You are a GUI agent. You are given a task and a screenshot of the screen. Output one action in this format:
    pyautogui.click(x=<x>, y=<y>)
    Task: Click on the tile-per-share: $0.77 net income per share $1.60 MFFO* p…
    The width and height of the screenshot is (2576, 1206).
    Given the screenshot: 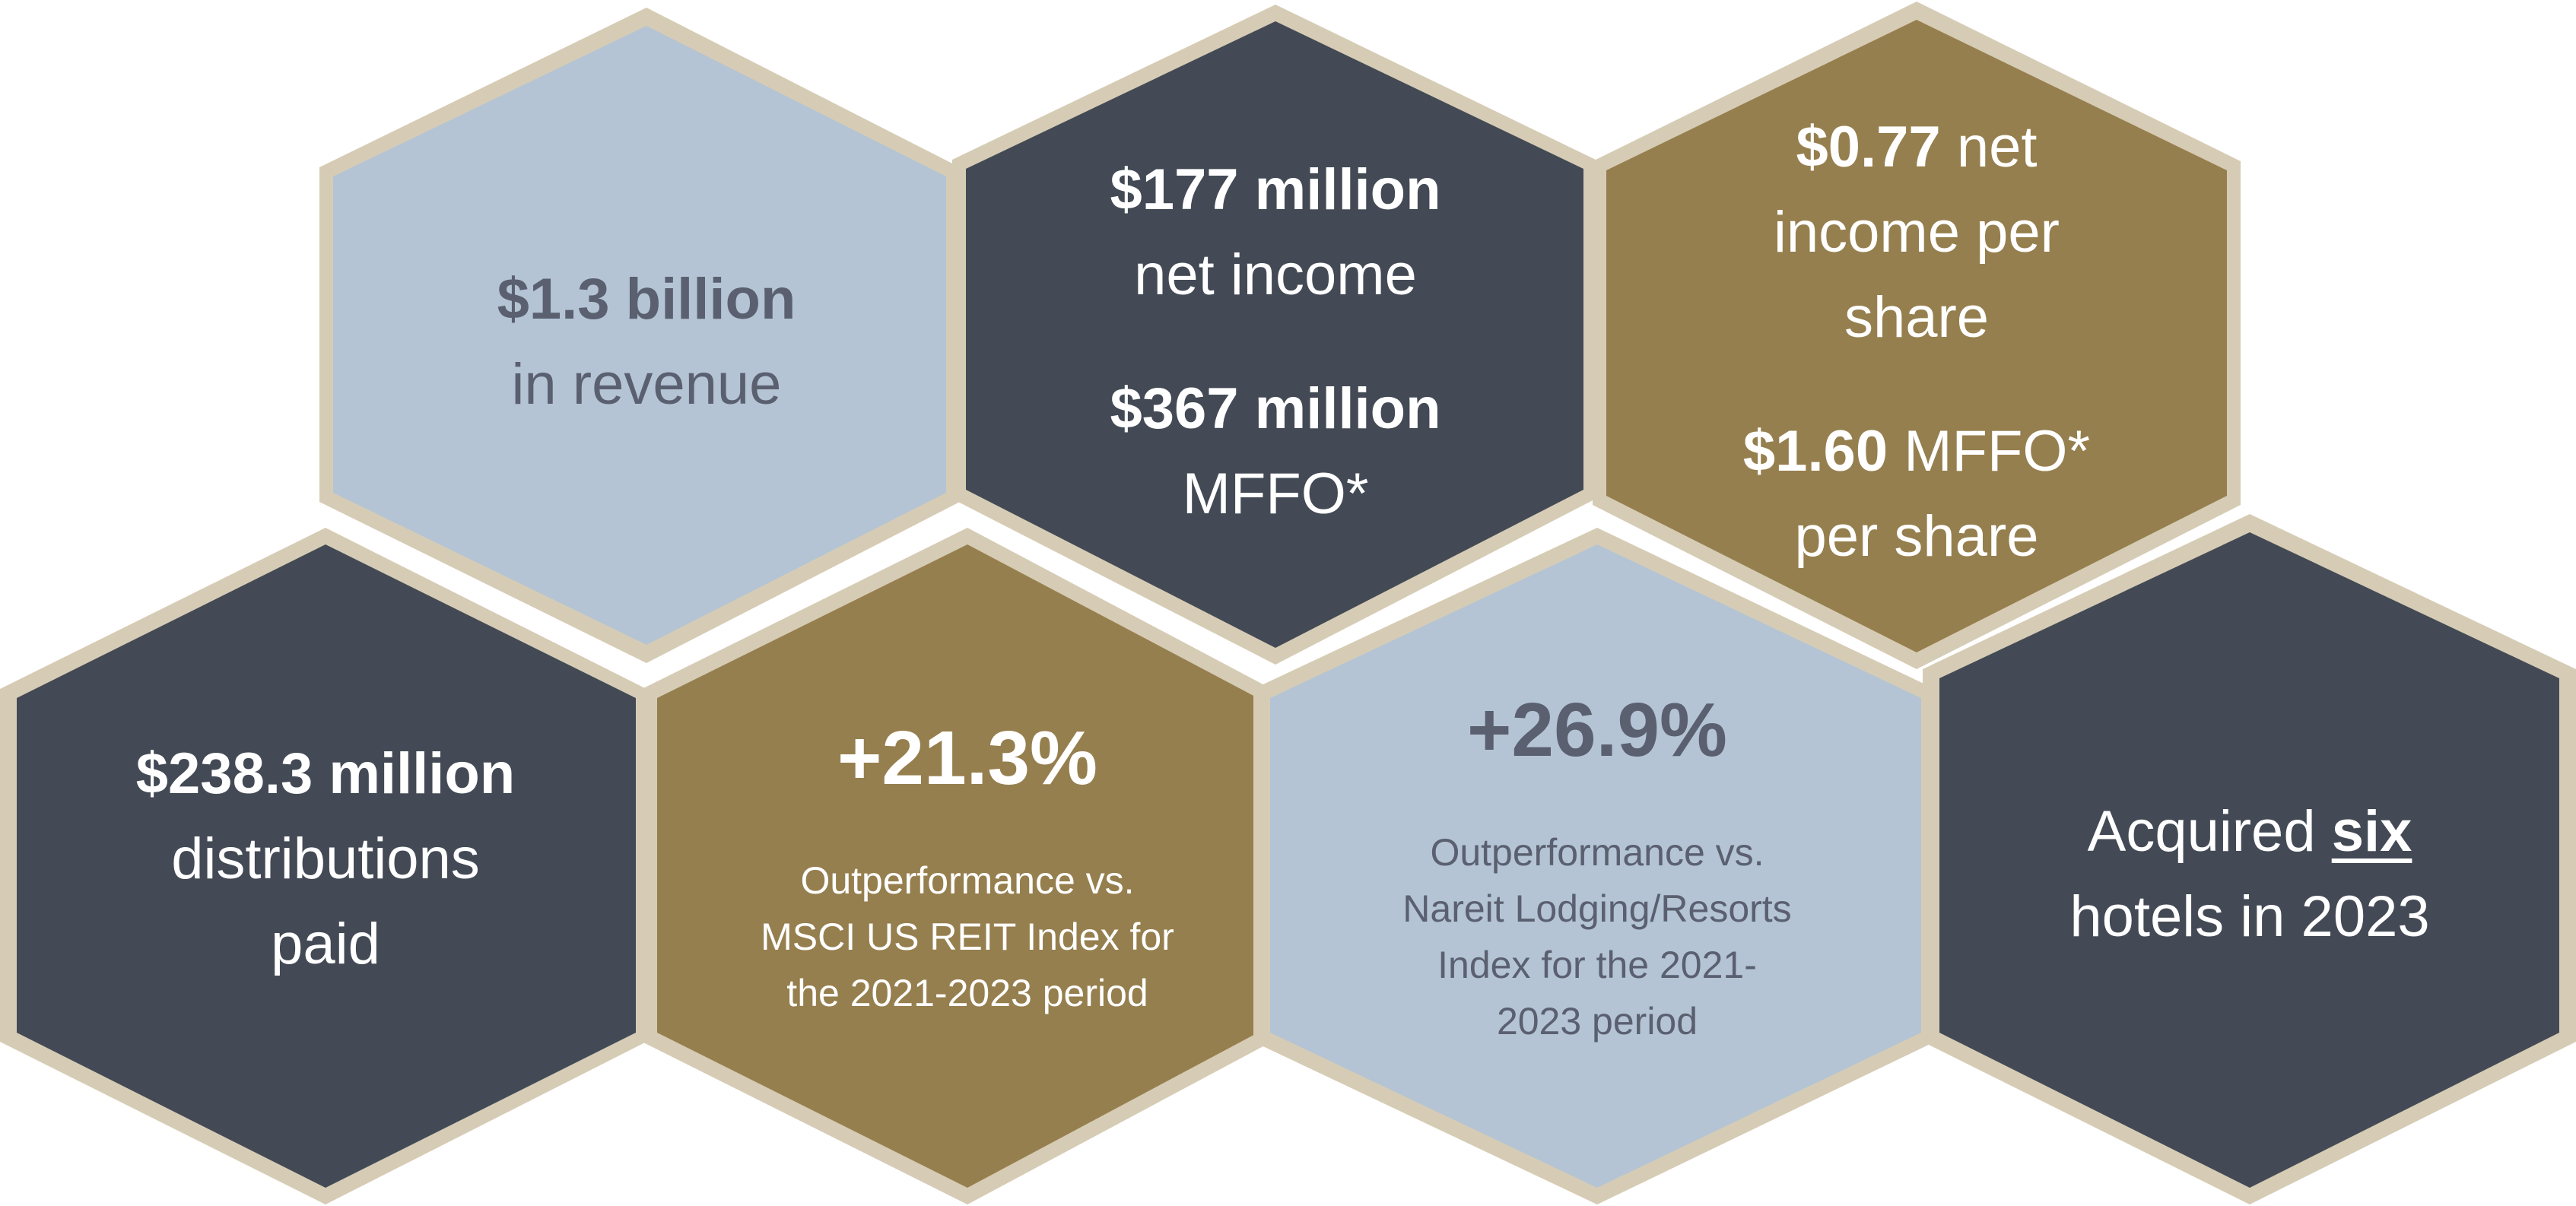 What is the action you would take?
    pyautogui.click(x=1917, y=342)
    